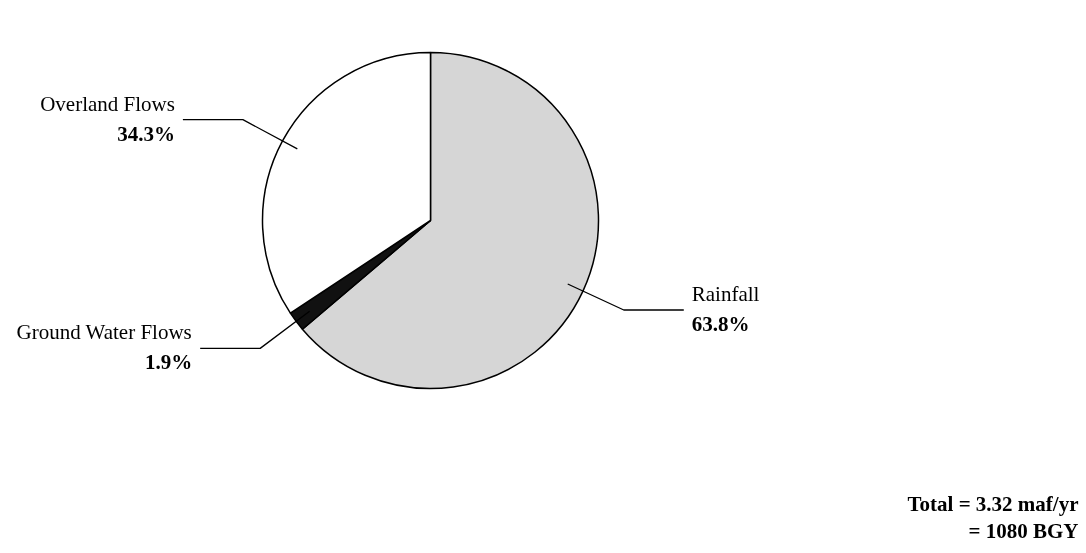 This screenshot has height=553, width=1086. Describe the element at coordinates (720, 323) in the screenshot. I see `data-label: 63.8%` at that location.